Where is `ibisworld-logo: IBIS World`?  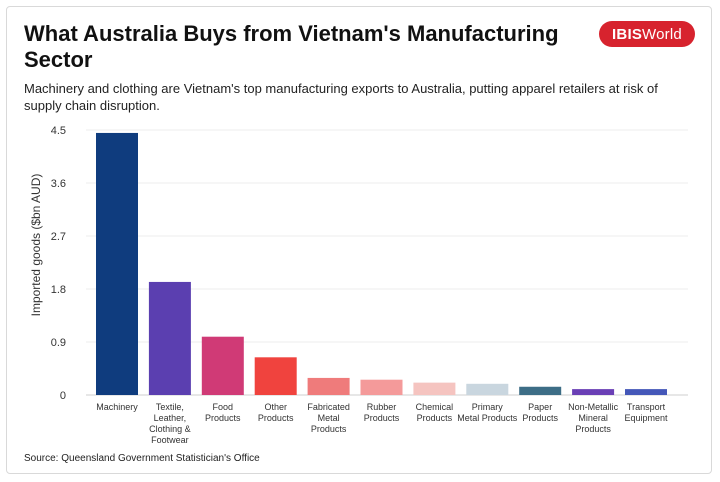 ibisworld-logo: IBIS World is located at coordinates (647, 34).